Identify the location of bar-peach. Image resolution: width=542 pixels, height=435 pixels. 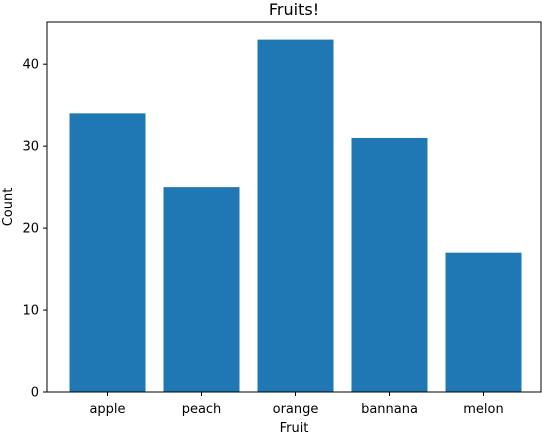
(201, 289).